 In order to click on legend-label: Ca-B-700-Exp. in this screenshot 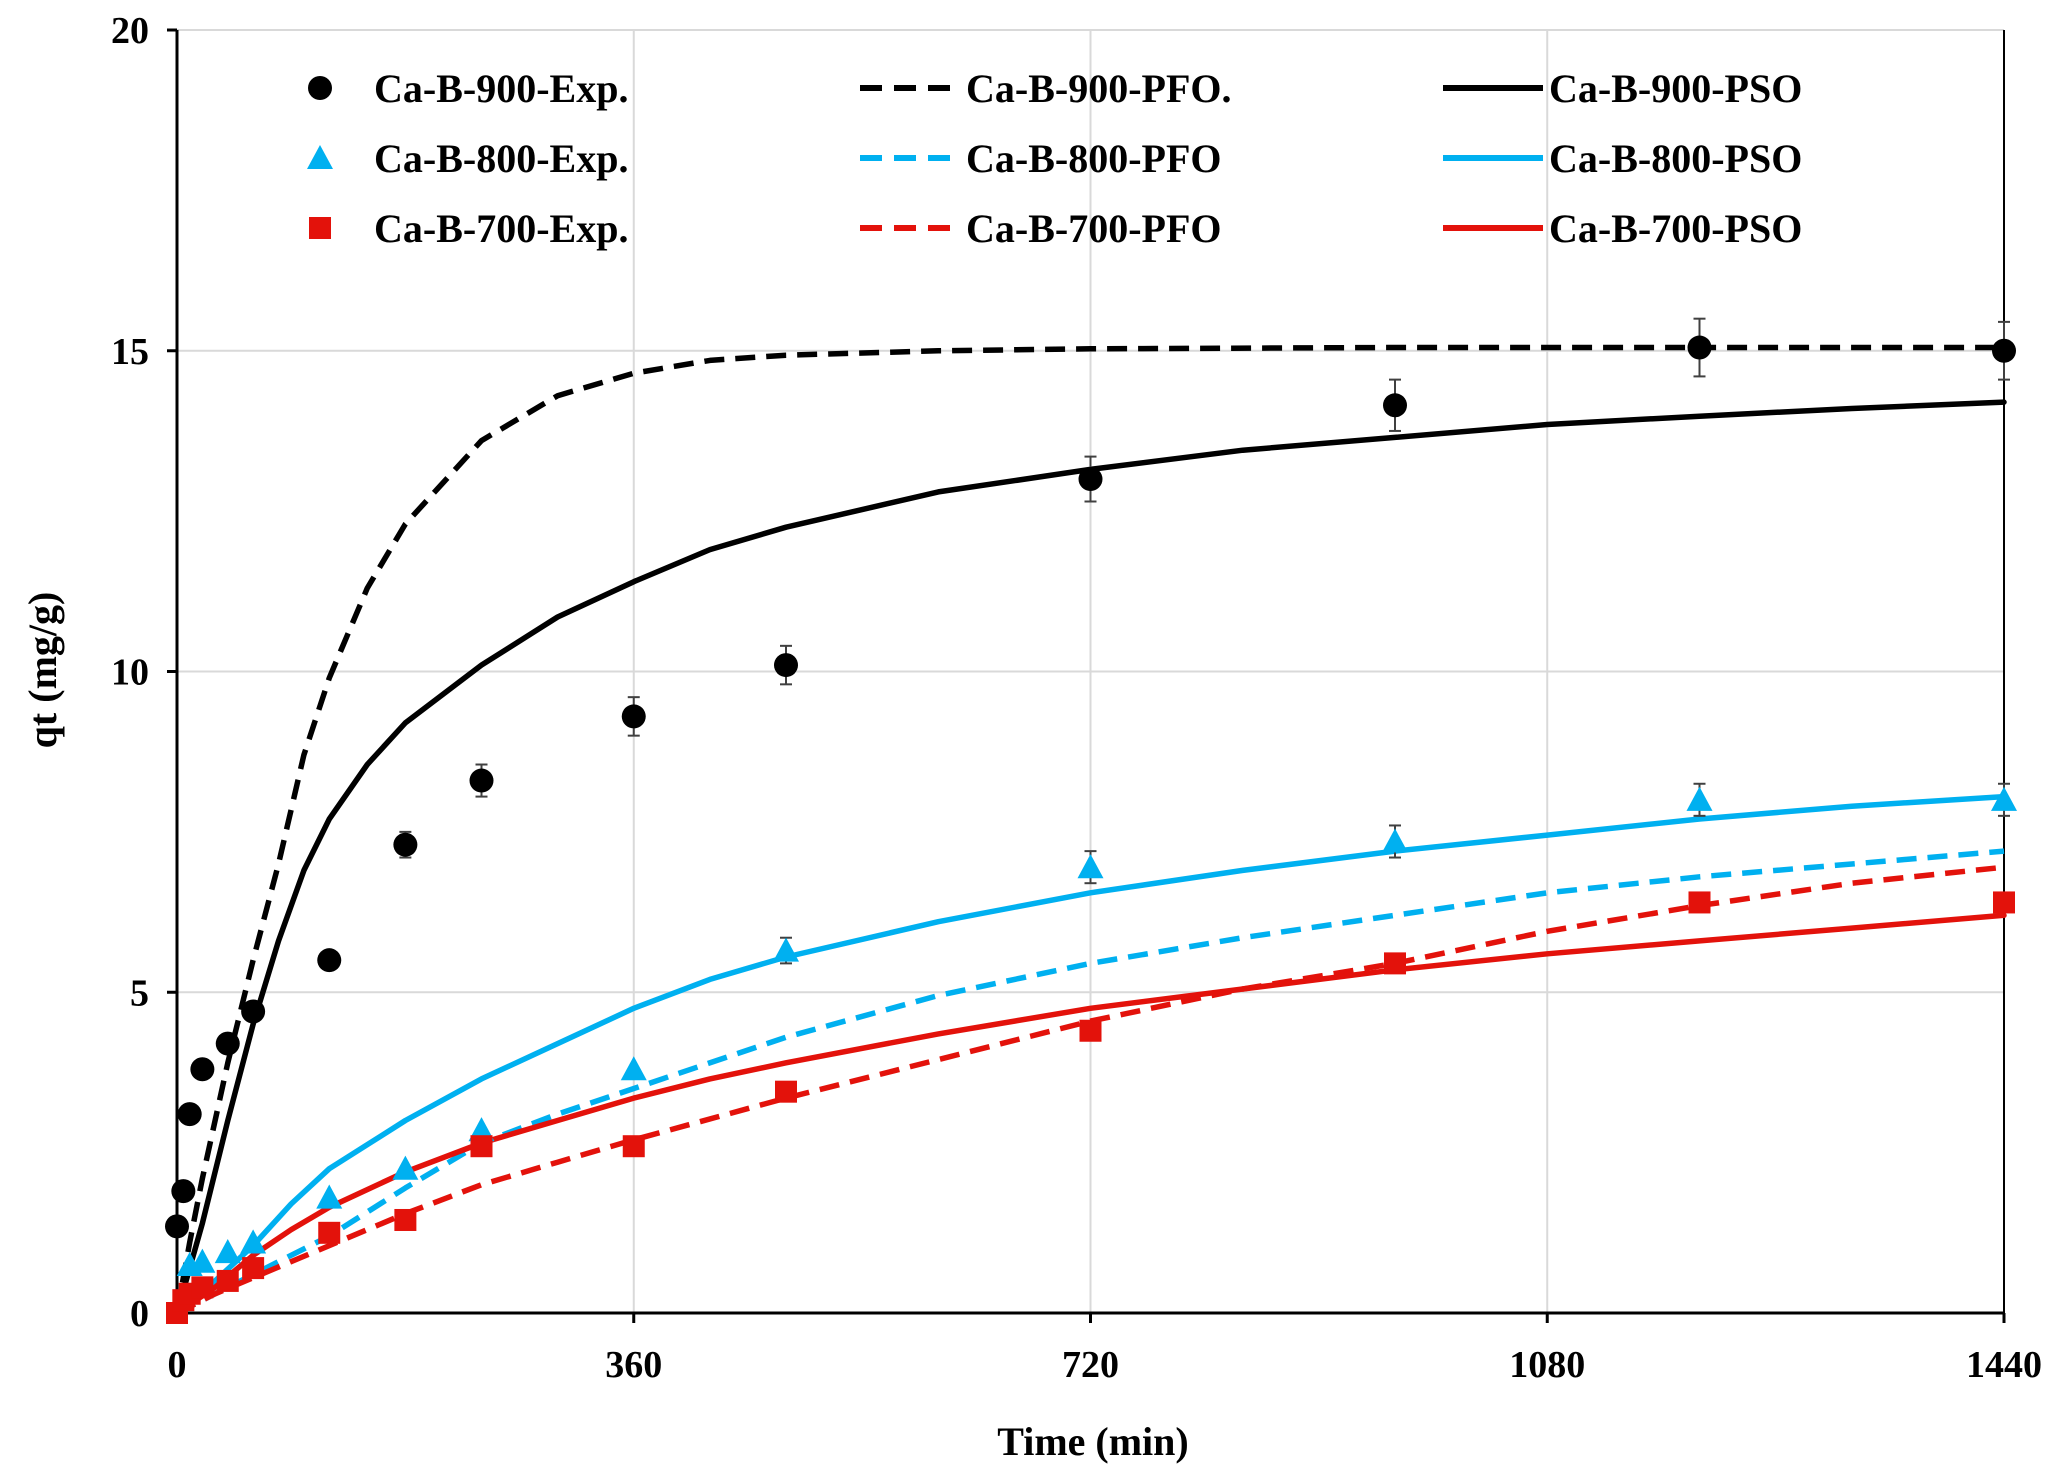, I will do `click(501, 228)`.